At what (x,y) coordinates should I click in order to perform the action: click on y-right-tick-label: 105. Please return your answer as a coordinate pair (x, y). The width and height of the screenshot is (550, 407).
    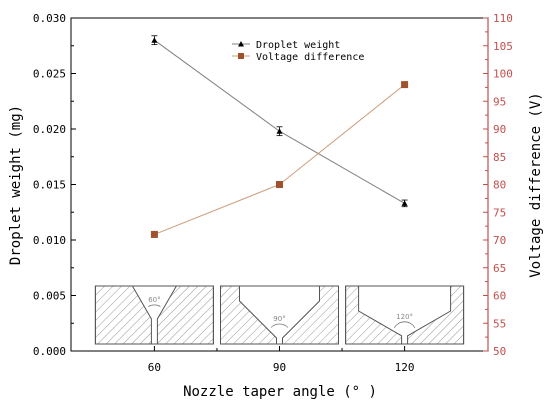
    Looking at the image, I should click on (503, 46).